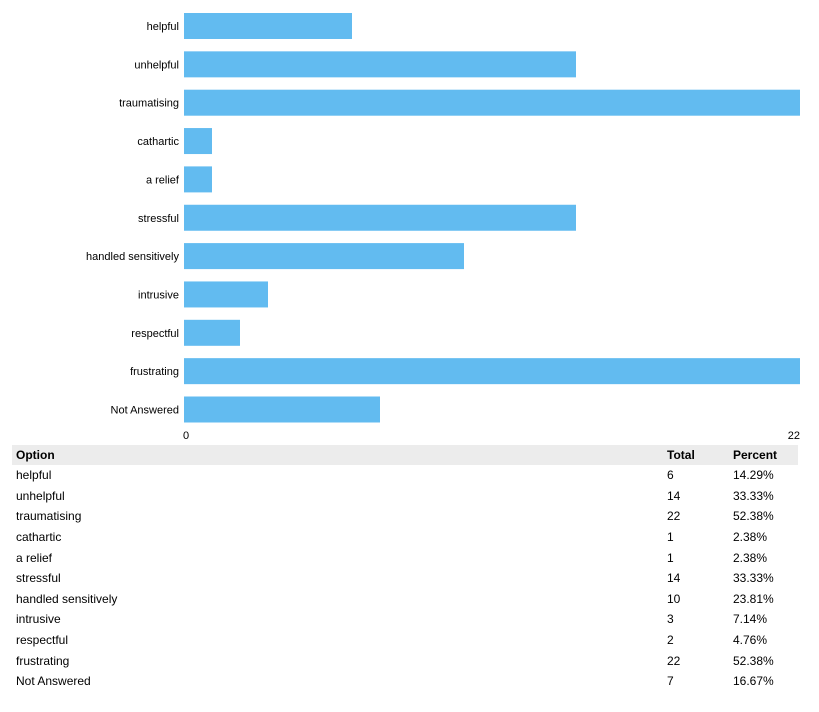 This screenshot has height=712, width=819. What do you see at coordinates (38, 619) in the screenshot?
I see `cell-option: intrusive` at bounding box center [38, 619].